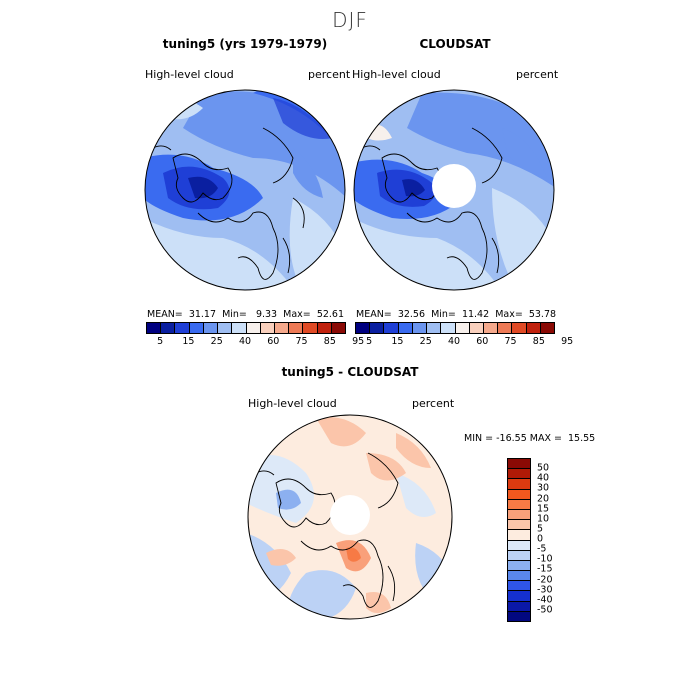 This screenshot has width=700, height=700. Describe the element at coordinates (545, 559) in the screenshot. I see `colorbar-tick-label: -10` at that location.